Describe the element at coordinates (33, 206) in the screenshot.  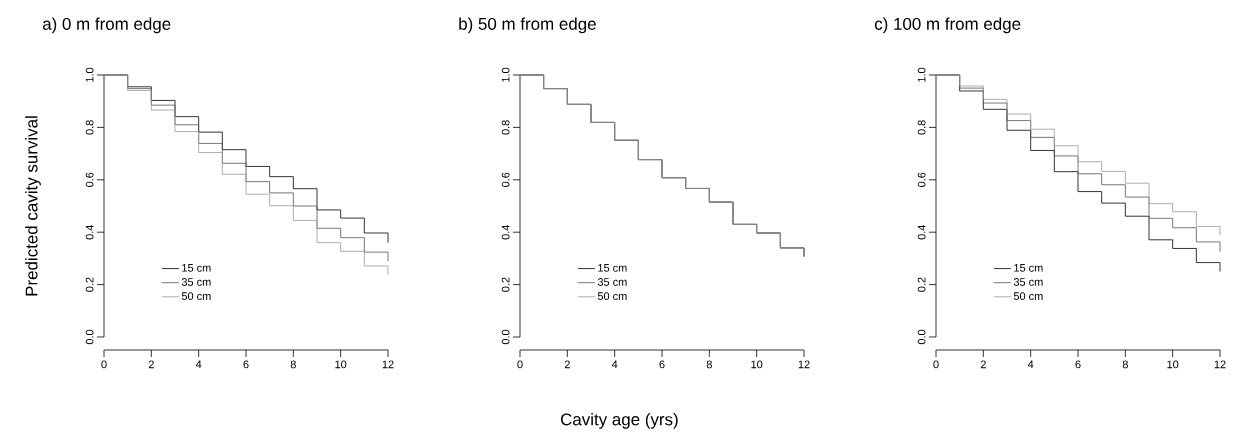
I see `y-axis-title: Predicted cavity survival` at that location.